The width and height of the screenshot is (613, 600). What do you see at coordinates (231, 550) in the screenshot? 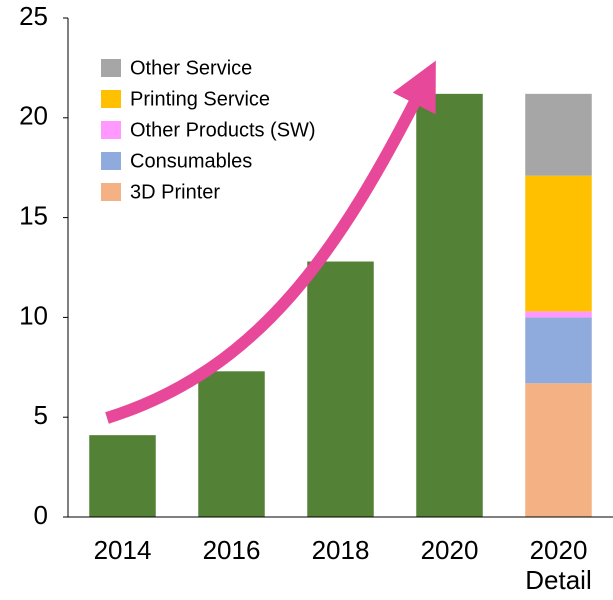
I see `x-tick-label: 2016` at bounding box center [231, 550].